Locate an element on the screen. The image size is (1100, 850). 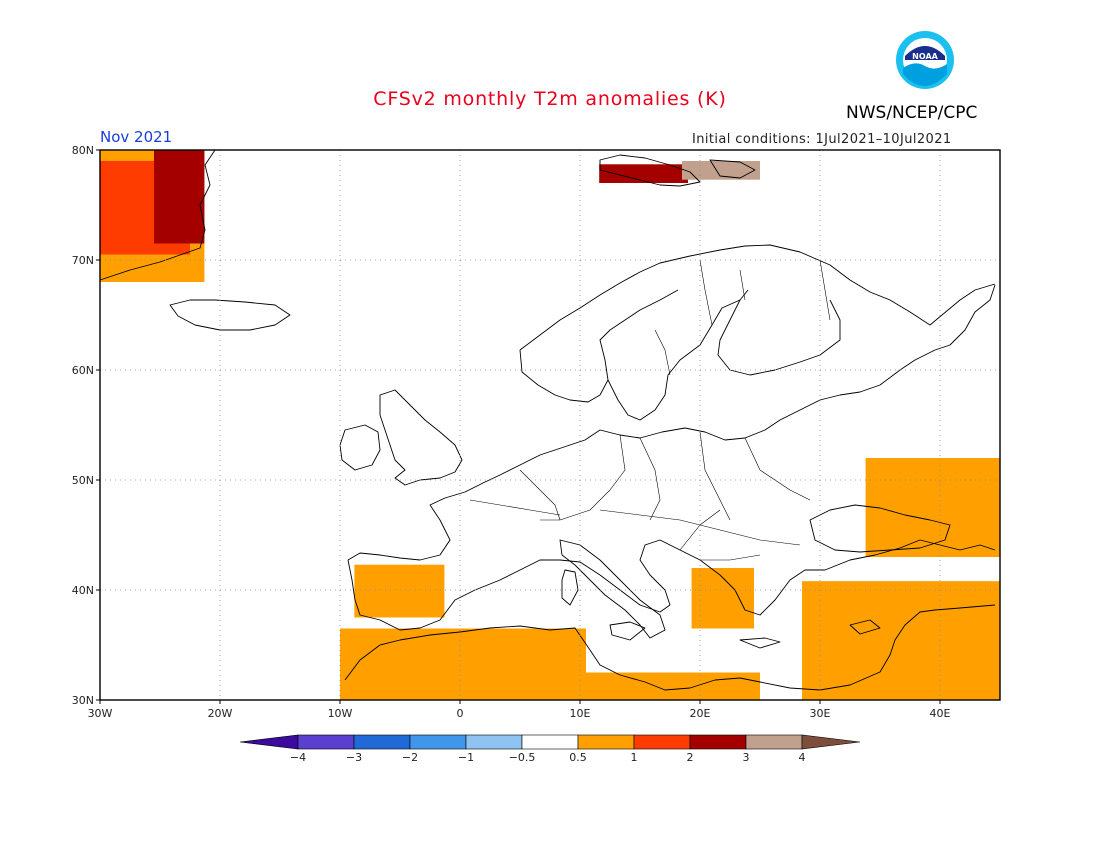
colorbar-label: −2 is located at coordinates (410, 757).